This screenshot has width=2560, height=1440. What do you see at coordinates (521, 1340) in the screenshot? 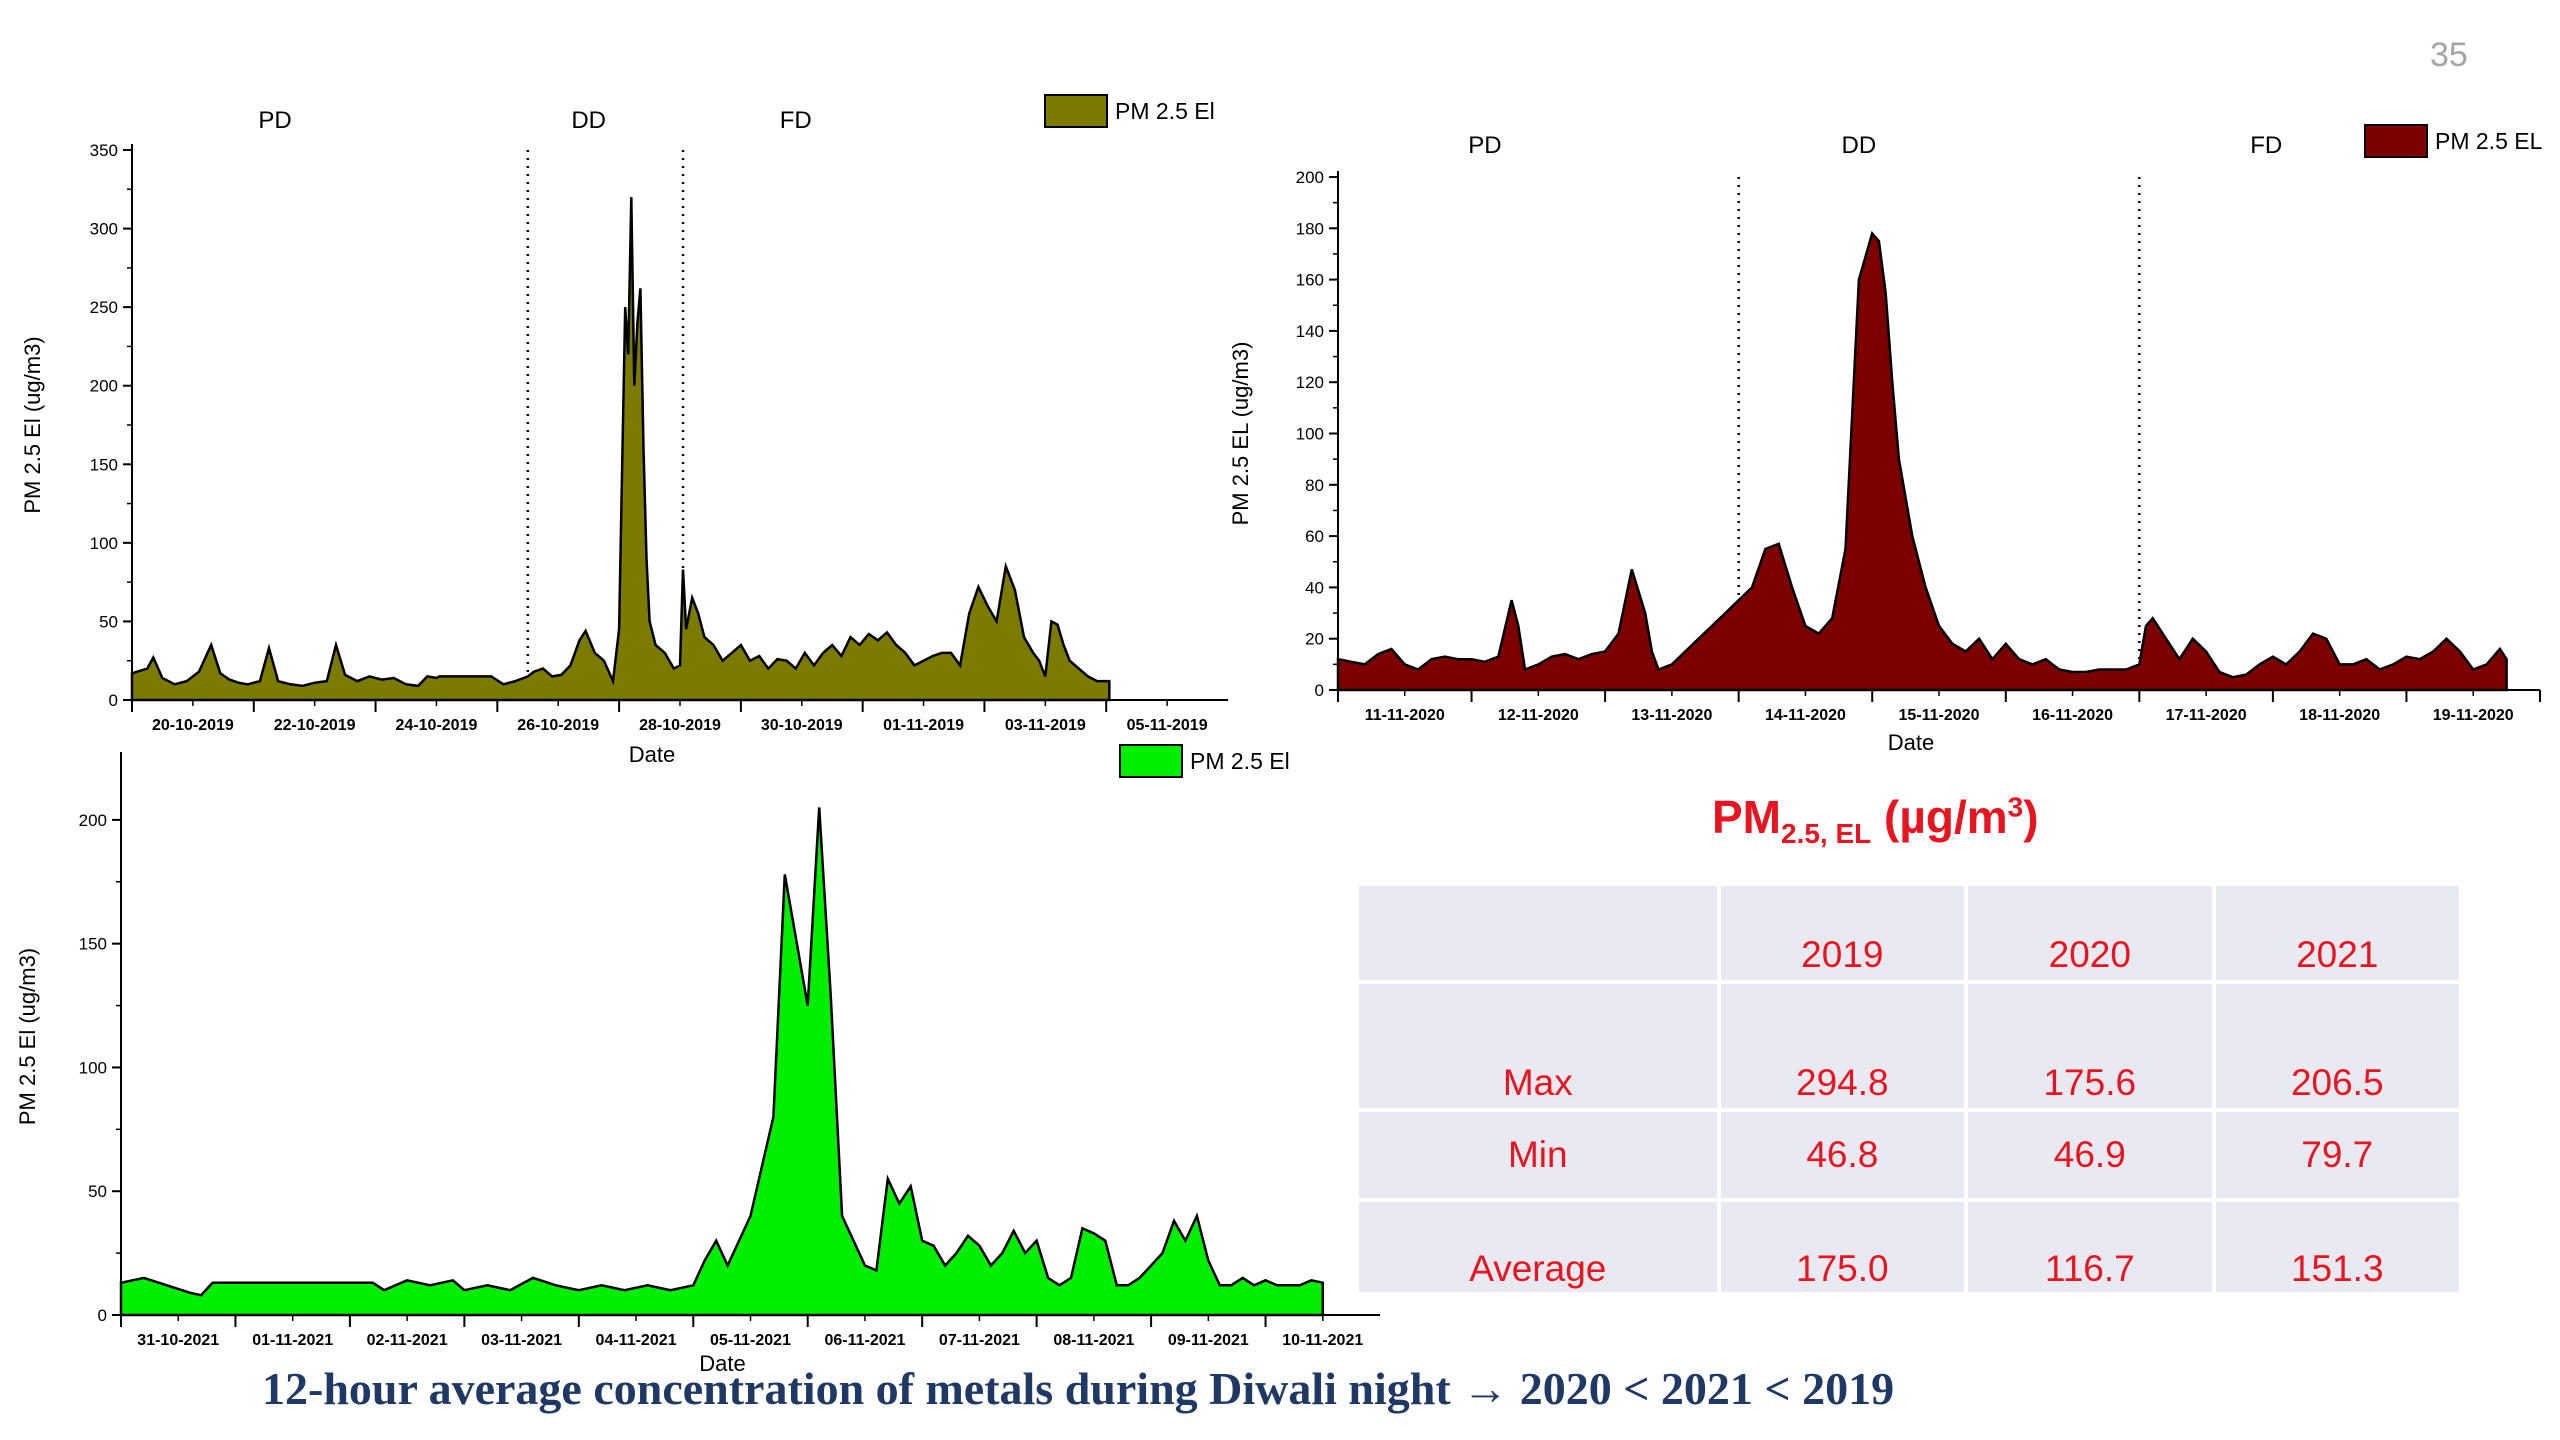
I see `x-tick-label: 03-11-2021` at bounding box center [521, 1340].